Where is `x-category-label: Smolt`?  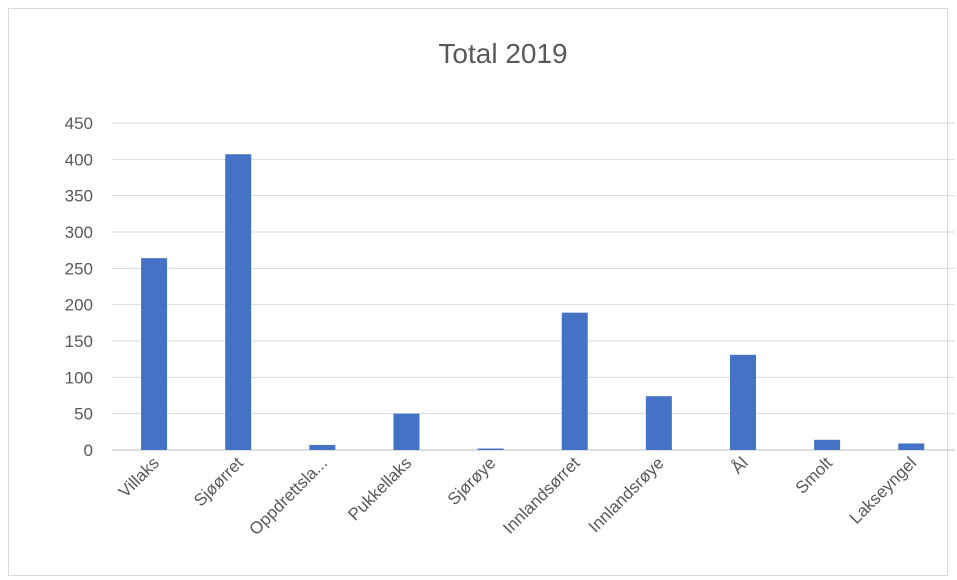 x-category-label: Smolt is located at coordinates (814, 475).